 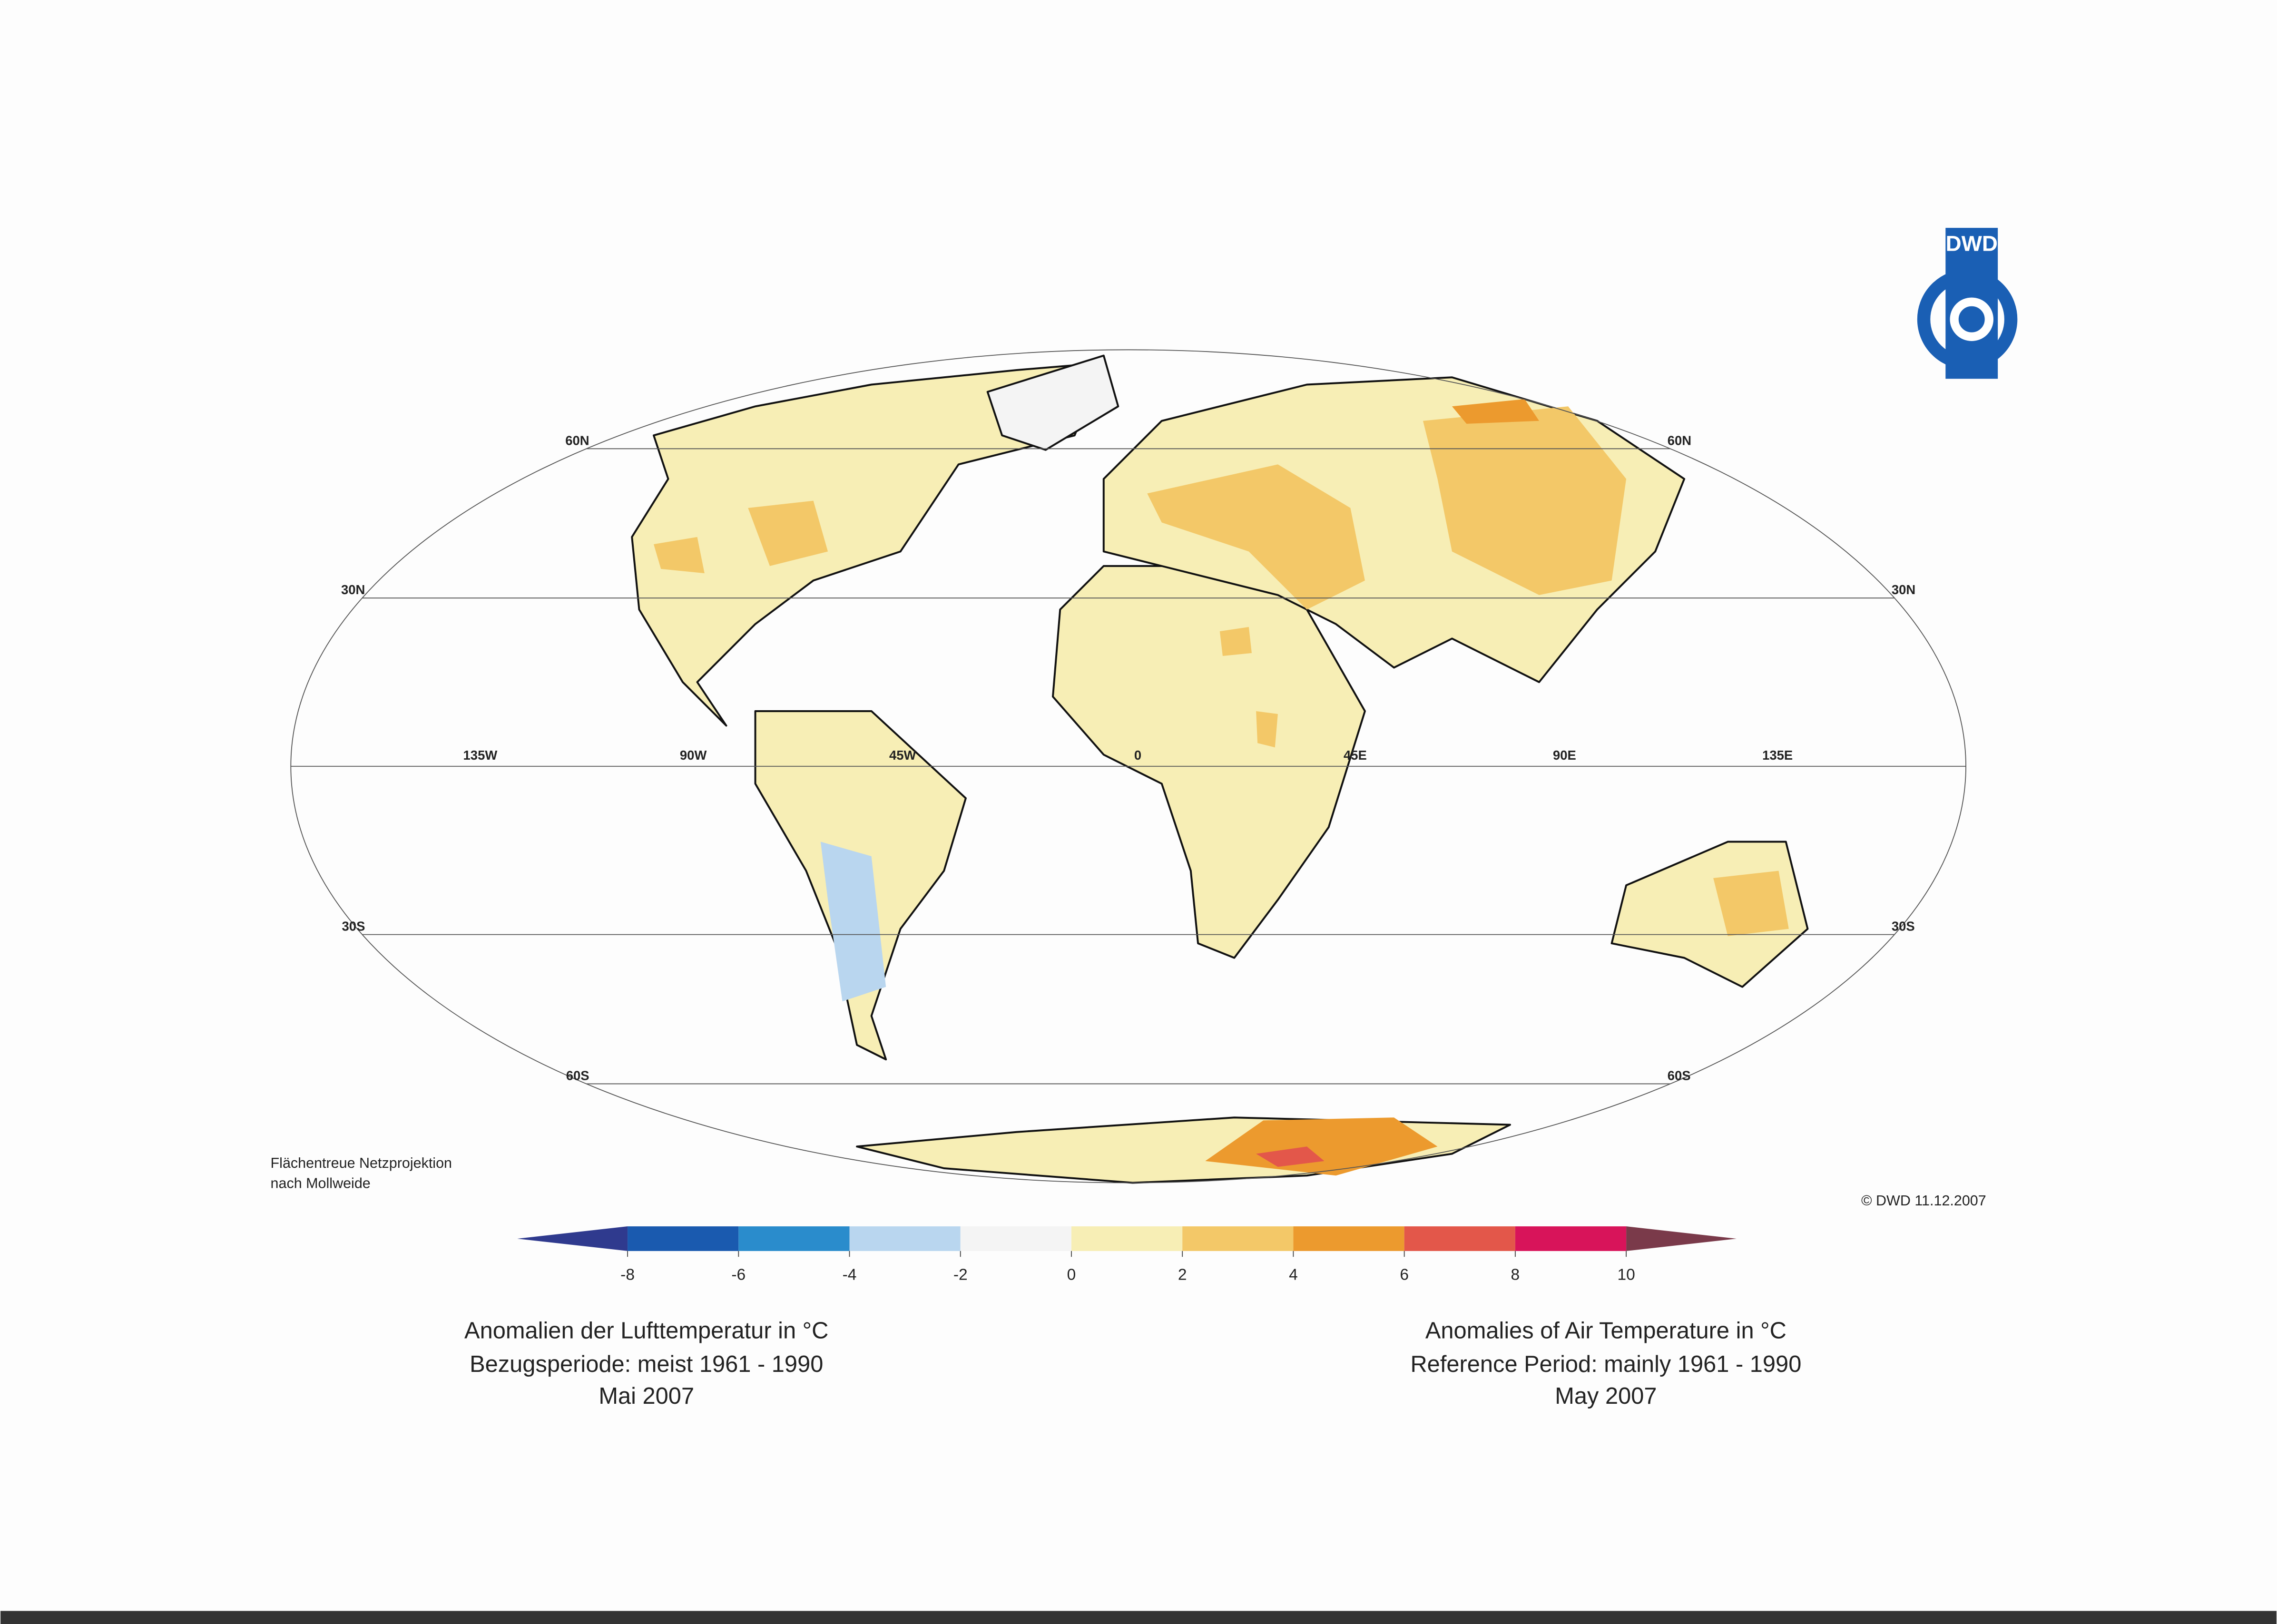 What do you see at coordinates (1605, 1364) in the screenshot?
I see `title-en: Reference Period: mainly 1961 - 1990` at bounding box center [1605, 1364].